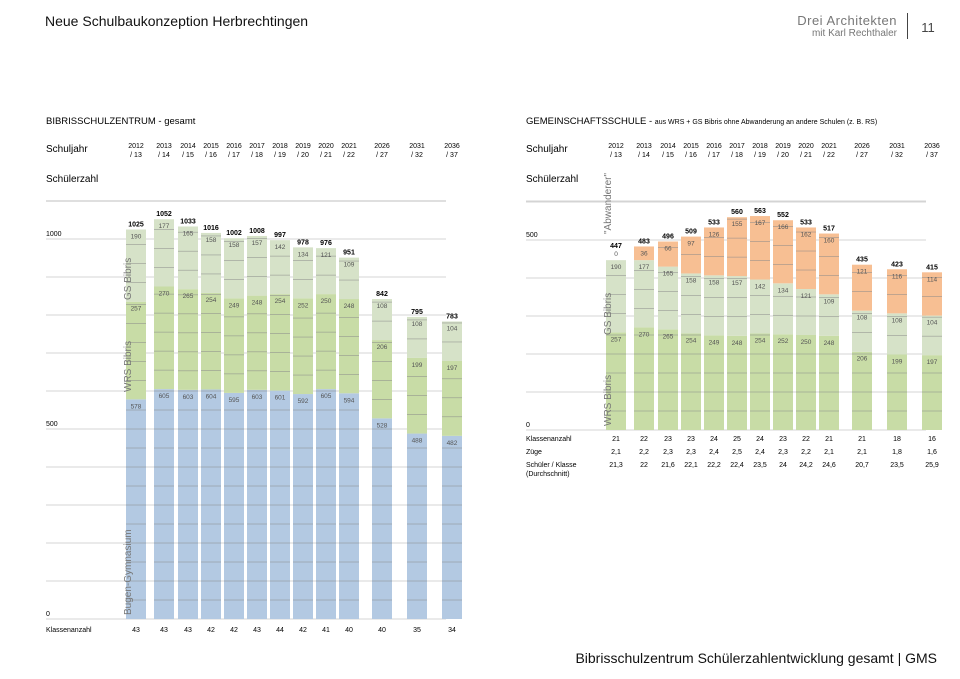 The image size is (960, 679). What do you see at coordinates (280, 247) in the screenshot?
I see `bar-value-label: 142` at bounding box center [280, 247].